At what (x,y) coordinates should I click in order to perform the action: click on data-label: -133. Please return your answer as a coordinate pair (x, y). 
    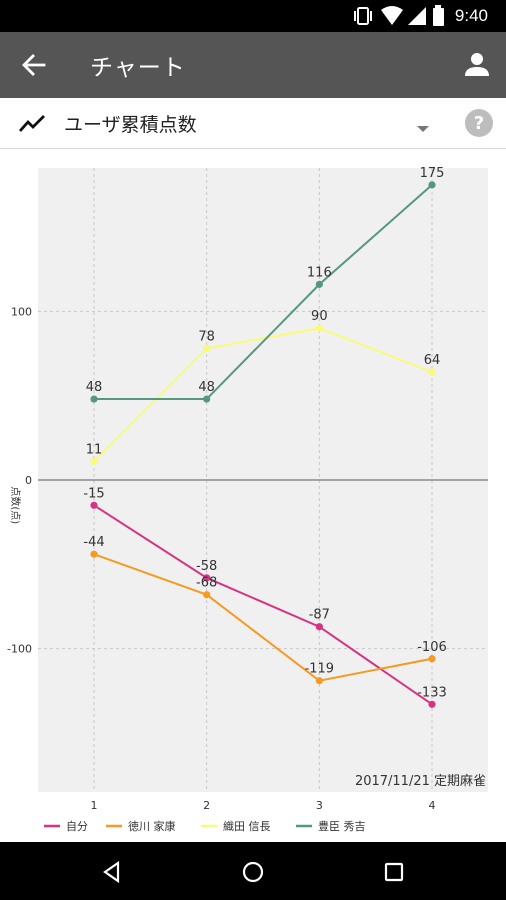
    Looking at the image, I should click on (432, 692).